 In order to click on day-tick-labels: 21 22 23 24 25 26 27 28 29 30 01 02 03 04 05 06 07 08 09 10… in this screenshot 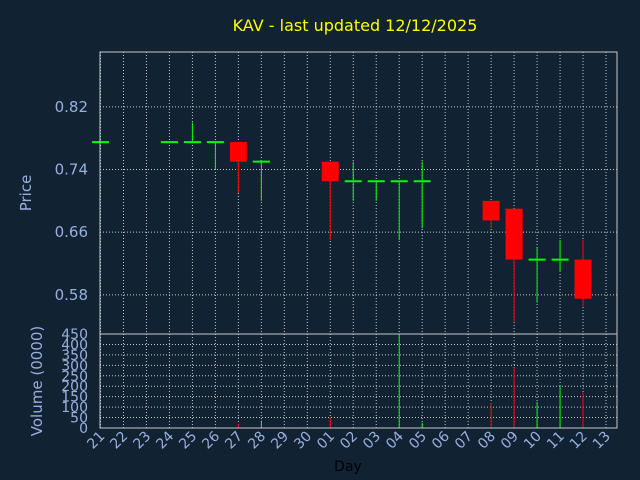, I will do `click(348, 440)`.